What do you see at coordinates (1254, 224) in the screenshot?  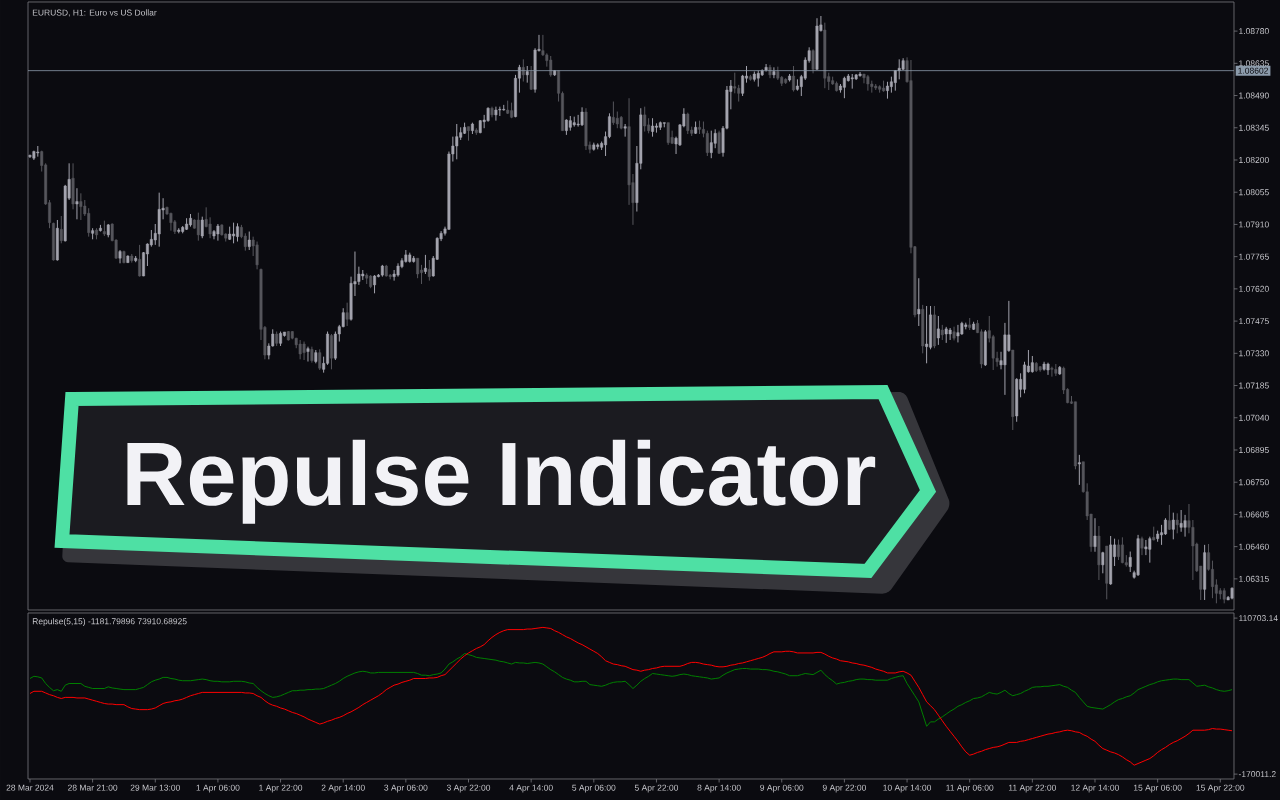 I see `y-tick-label: 1.07910` at bounding box center [1254, 224].